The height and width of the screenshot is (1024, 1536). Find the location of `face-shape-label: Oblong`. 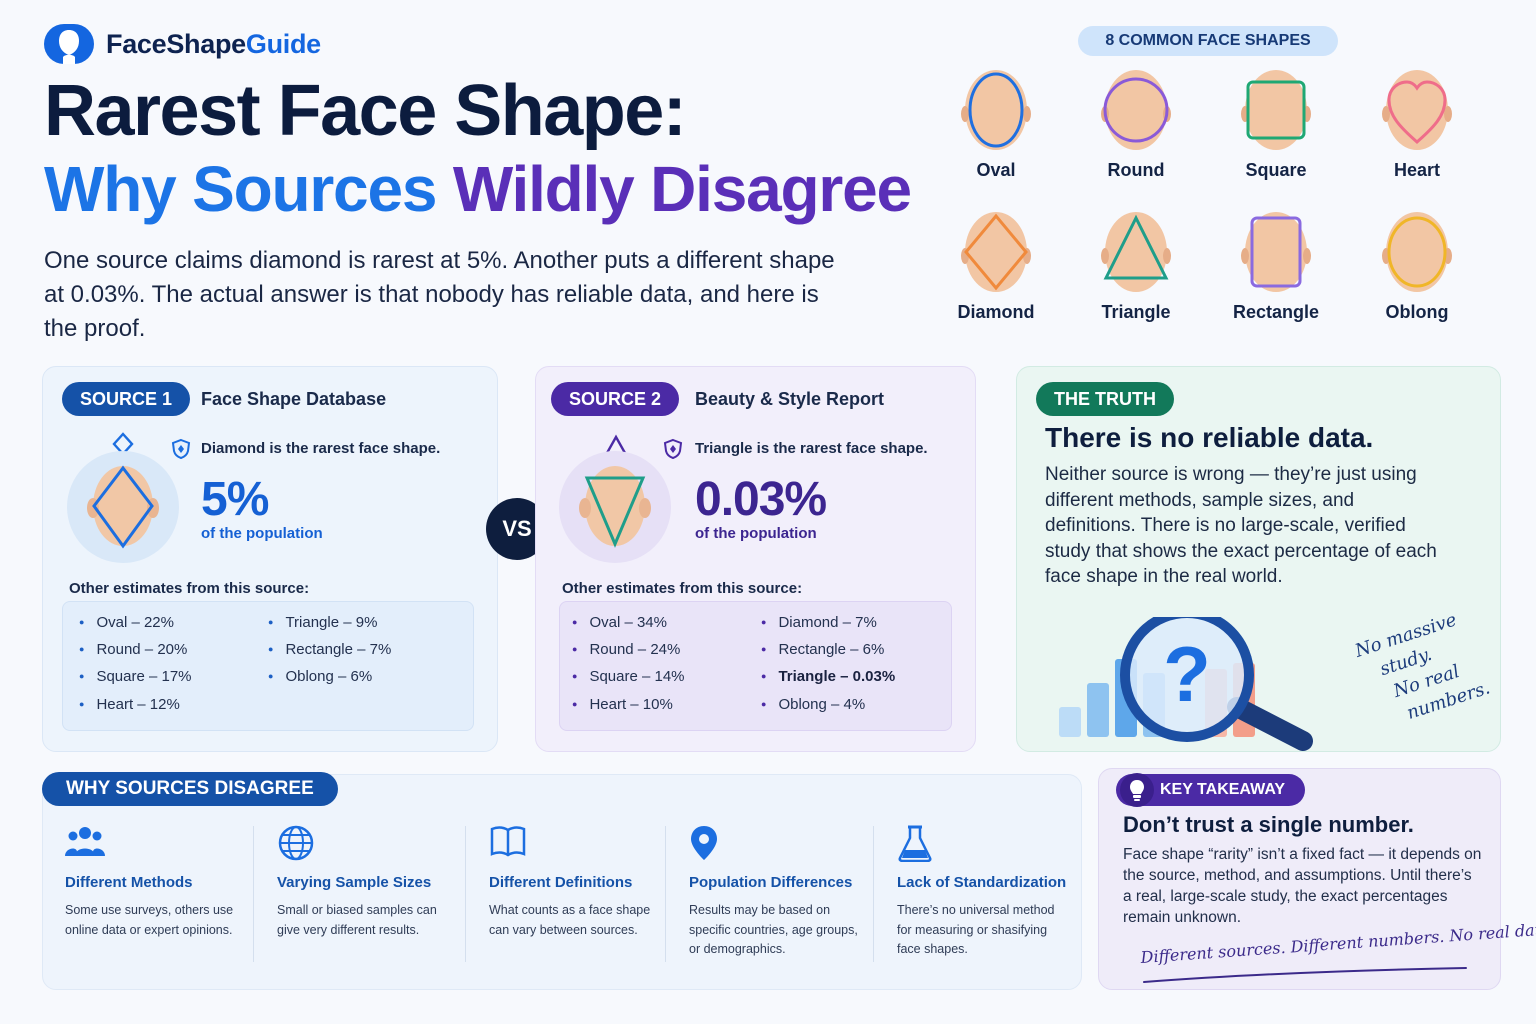

face-shape-label: Oblong is located at coordinates (1417, 312).